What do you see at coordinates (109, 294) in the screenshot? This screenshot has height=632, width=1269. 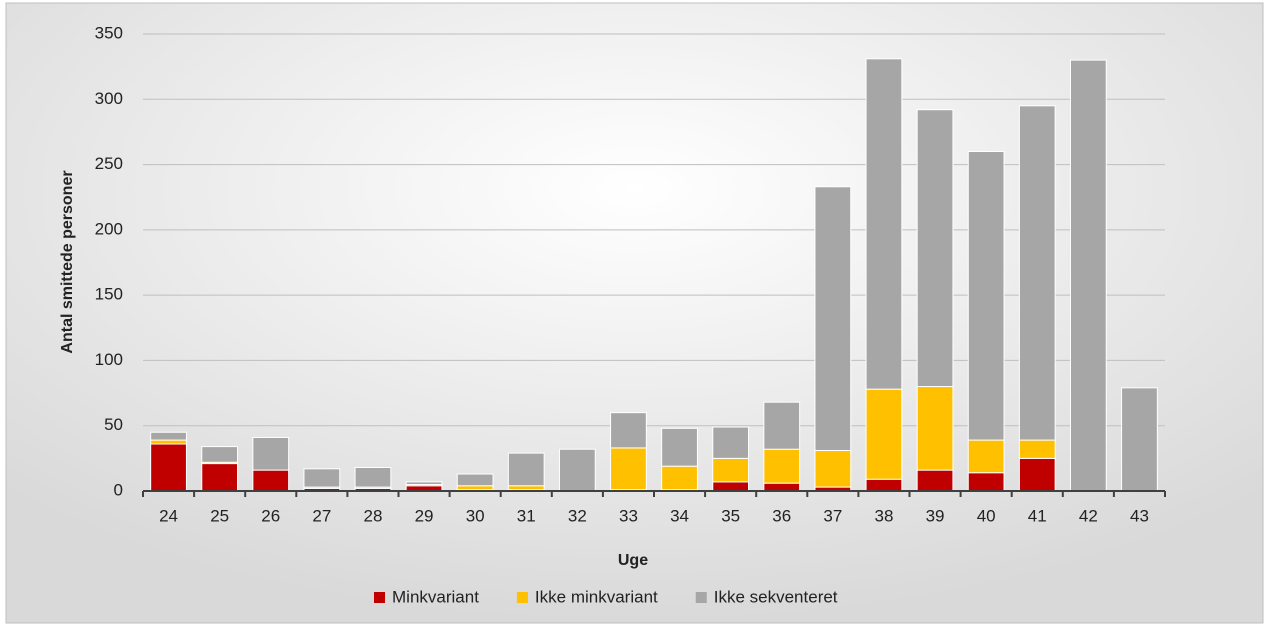 I see `y-tick-label: 150` at bounding box center [109, 294].